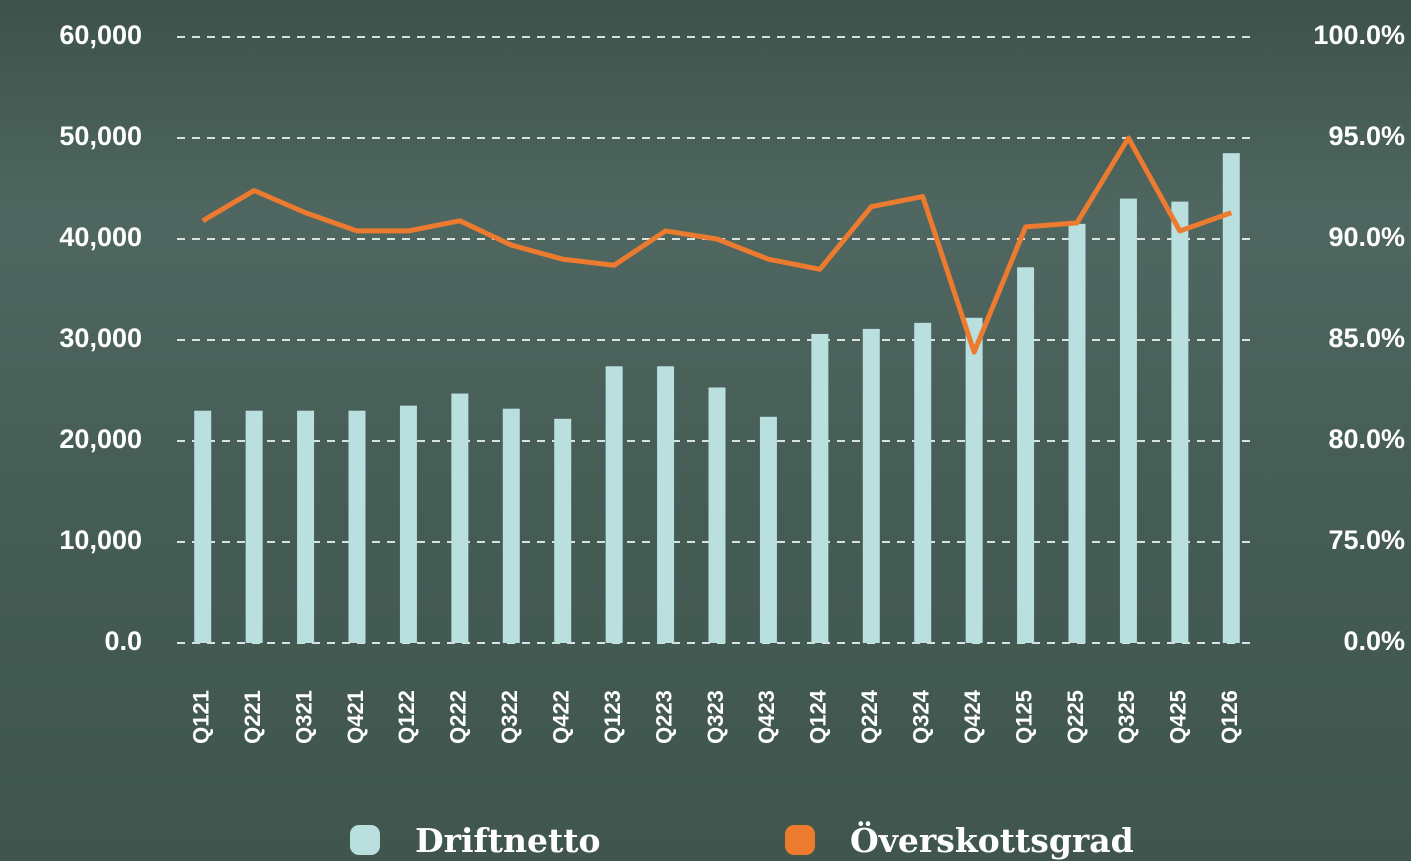 The width and height of the screenshot is (1411, 861). Describe the element at coordinates (507, 840) in the screenshot. I see `legend-label: Driftnetto` at that location.